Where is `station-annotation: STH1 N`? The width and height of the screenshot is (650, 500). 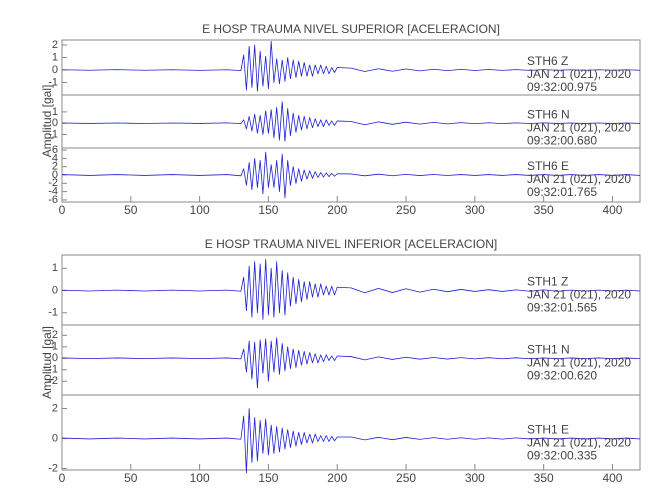
station-annotation: STH1 N is located at coordinates (548, 349).